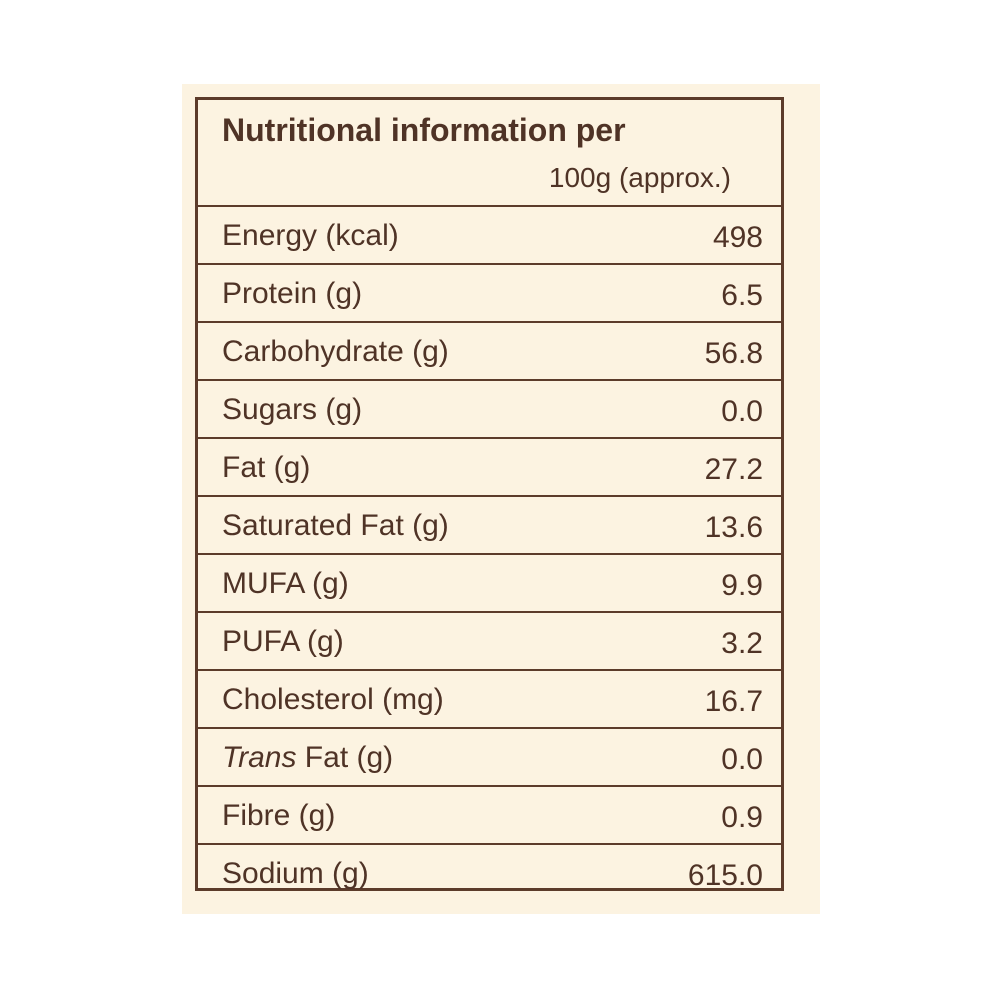 The width and height of the screenshot is (1000, 1000). I want to click on table-row-protein: Protein (g) 6.5, so click(489, 294).